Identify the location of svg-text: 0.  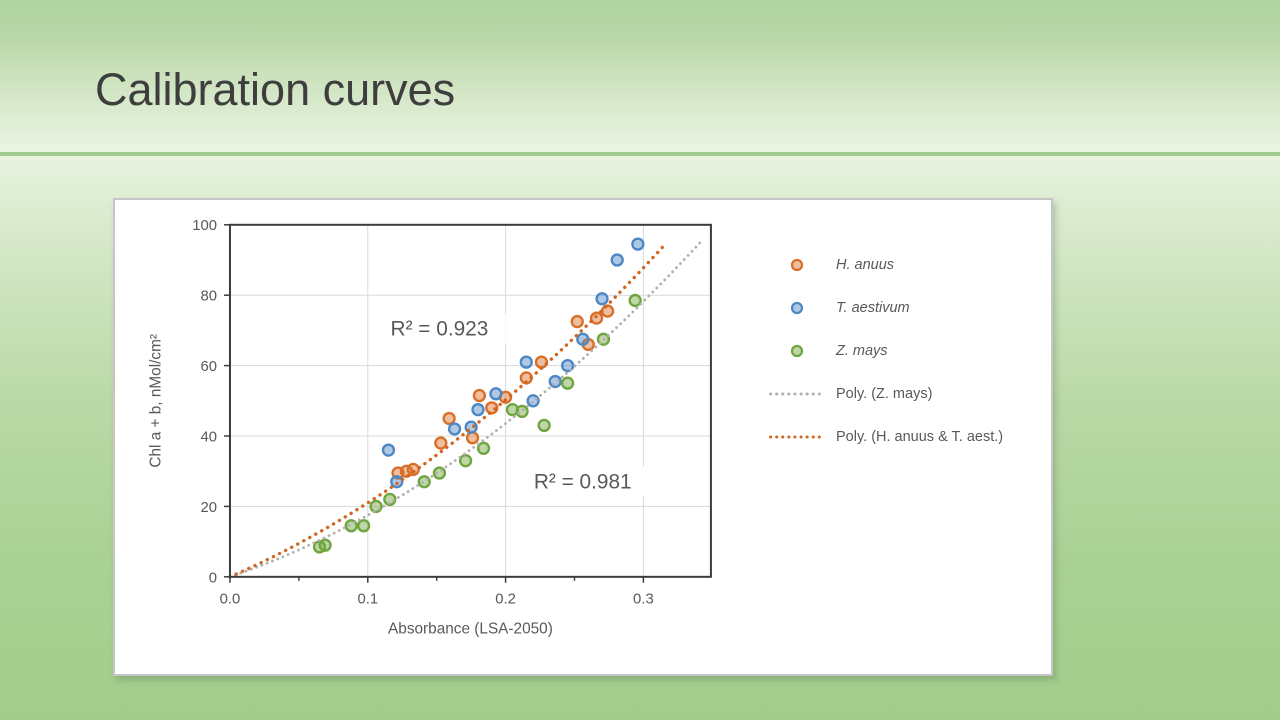
(213, 578).